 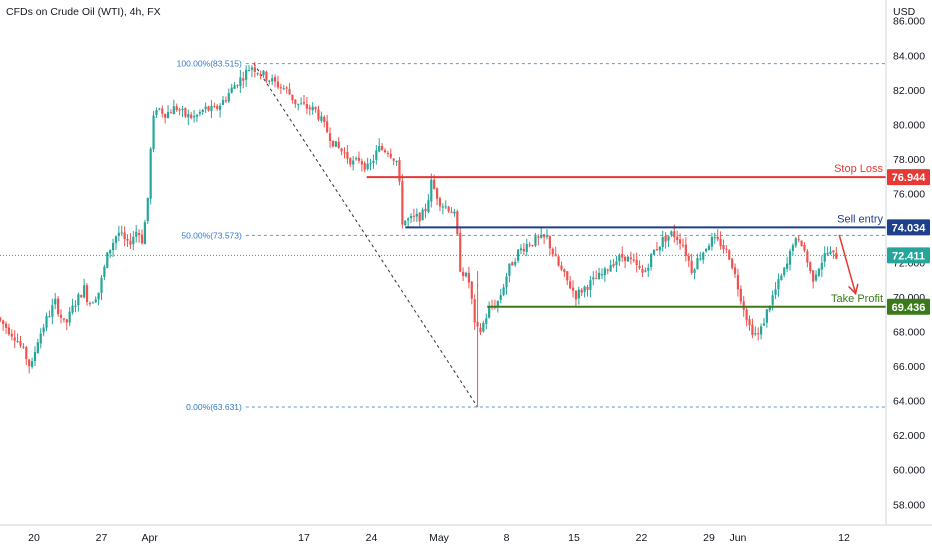 I want to click on price-tick-label: 80.000, so click(x=909, y=125).